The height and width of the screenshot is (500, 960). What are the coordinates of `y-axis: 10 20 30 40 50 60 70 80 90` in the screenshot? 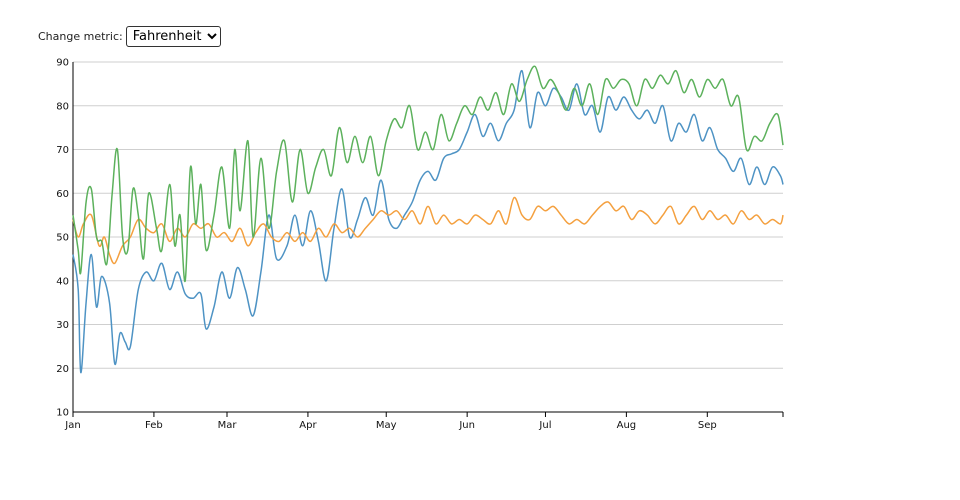 It's located at (65, 238).